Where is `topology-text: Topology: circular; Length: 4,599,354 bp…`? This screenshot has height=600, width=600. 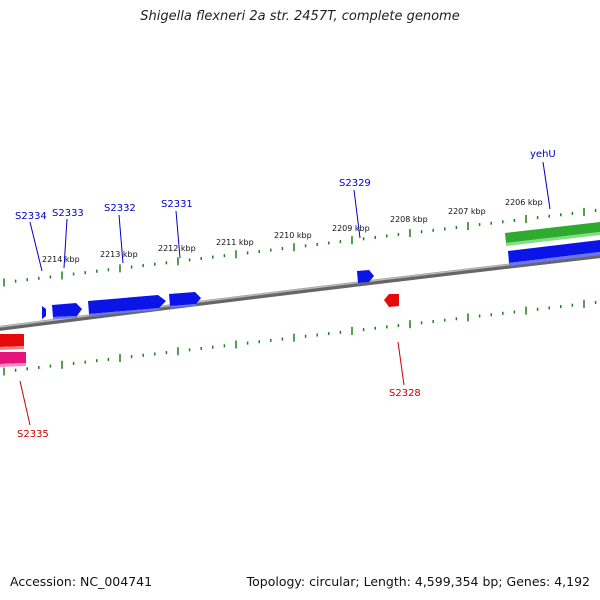
topology-text: Topology: circular; Length: 4,599,354 bp… is located at coordinates (418, 581).